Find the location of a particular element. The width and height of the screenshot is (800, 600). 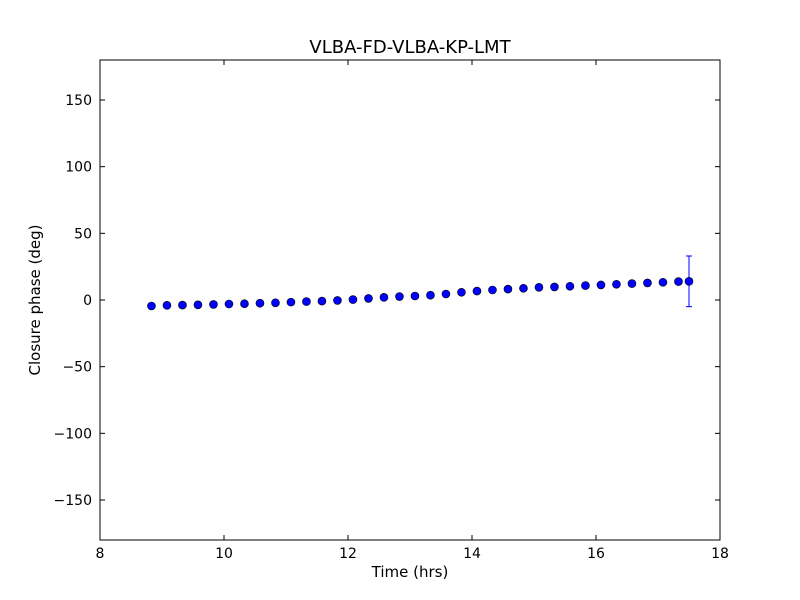

y-tick-label: 150 is located at coordinates (78, 101).